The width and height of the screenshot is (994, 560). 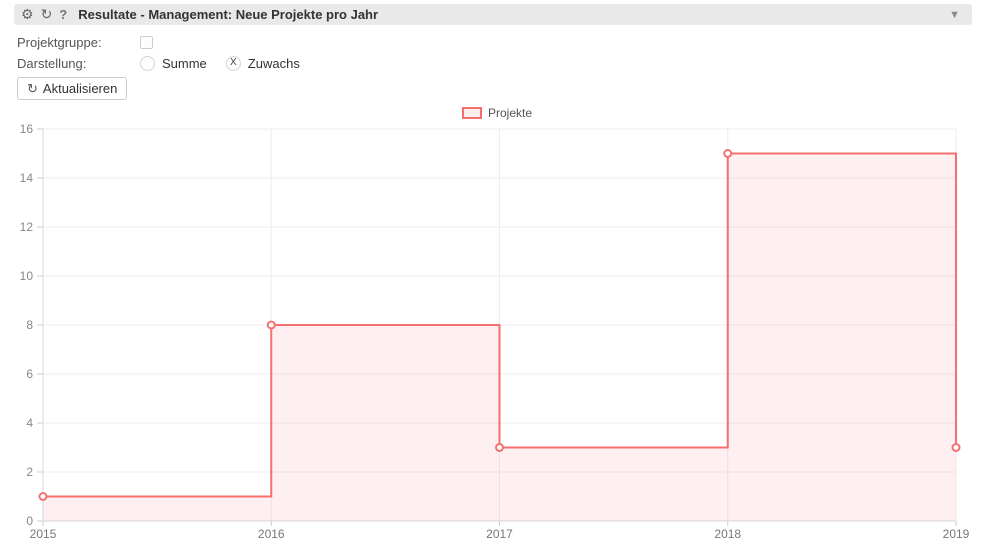 I want to click on svg-text: 12, so click(x=27, y=227).